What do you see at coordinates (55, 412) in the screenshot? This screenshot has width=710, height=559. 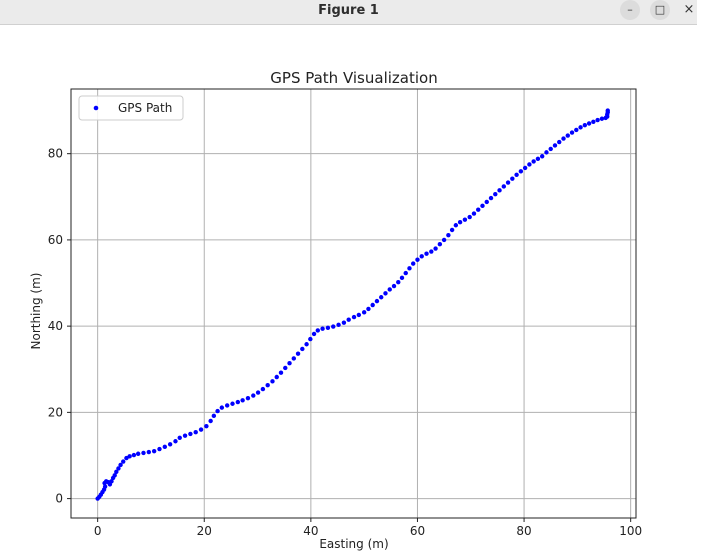 I see `y-tick-label: 20` at bounding box center [55, 412].